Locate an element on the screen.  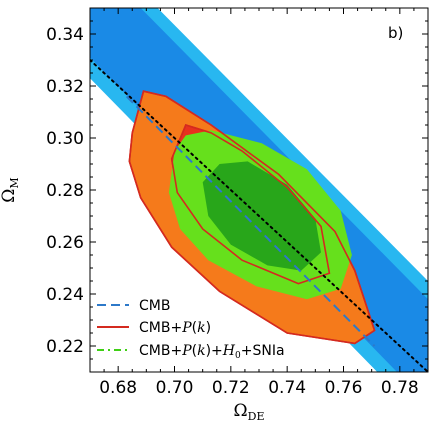
legend-label-cmb-pk: CMB+P(k) is located at coordinates (175, 328).